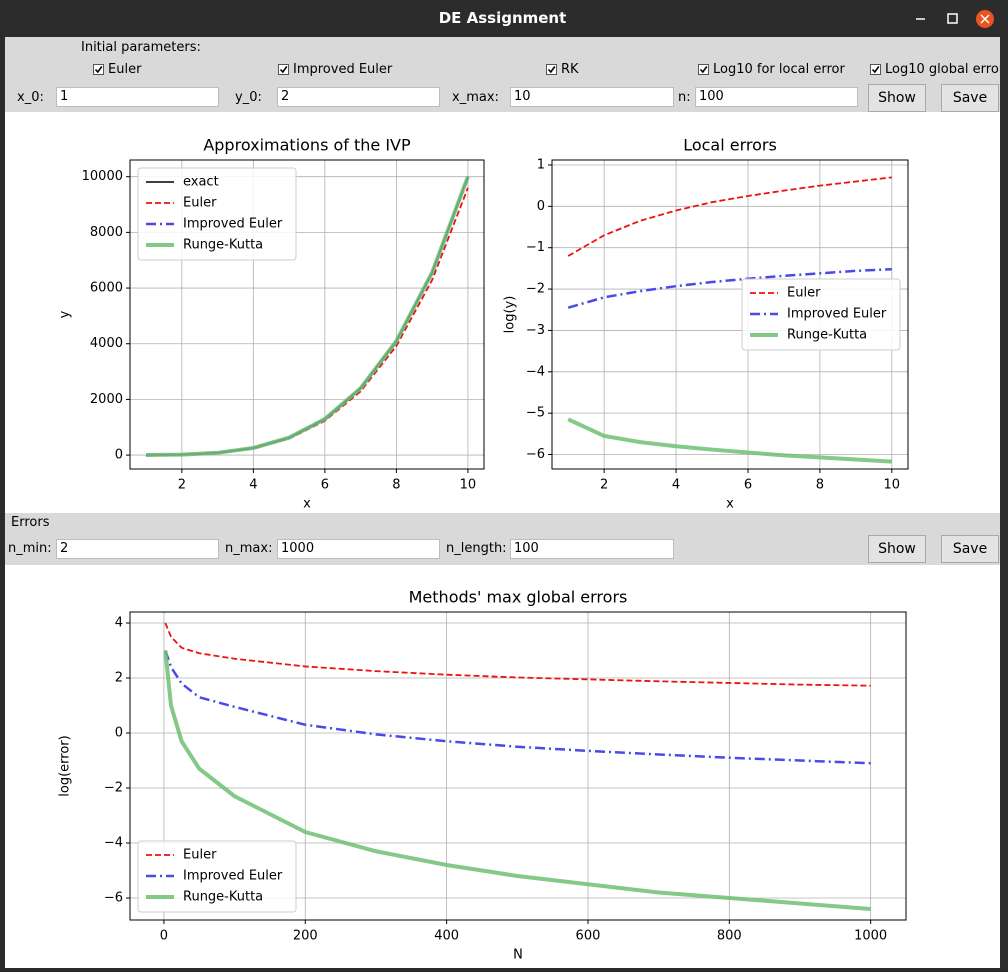  I want to click on checkbox-label: Euler, so click(125, 69).